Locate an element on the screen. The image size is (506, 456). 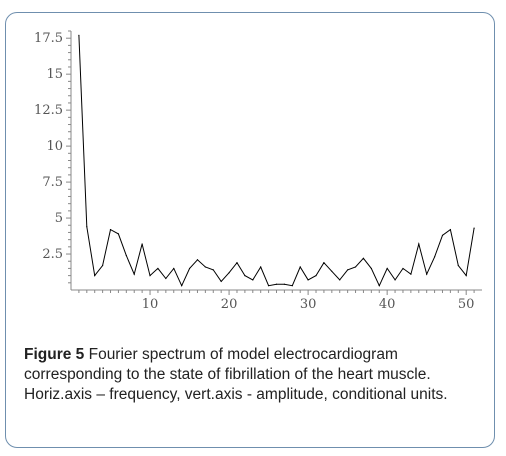
x-tick-label: 50 is located at coordinates (466, 304).